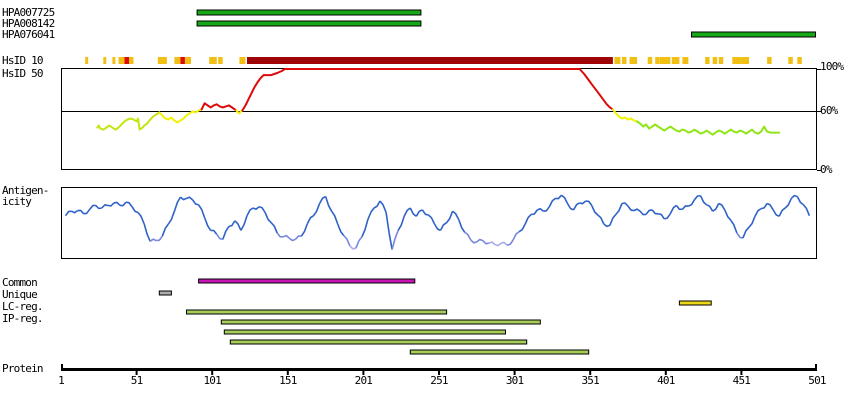 The height and width of the screenshot is (410, 850). Describe the element at coordinates (826, 169) in the screenshot. I see `ytick-label-0: 0%` at that location.